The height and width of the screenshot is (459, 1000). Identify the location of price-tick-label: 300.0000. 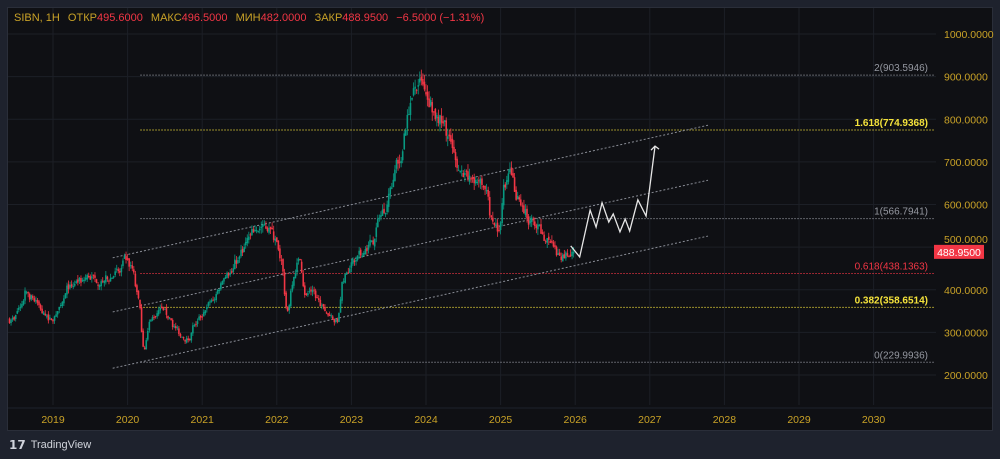
(966, 333).